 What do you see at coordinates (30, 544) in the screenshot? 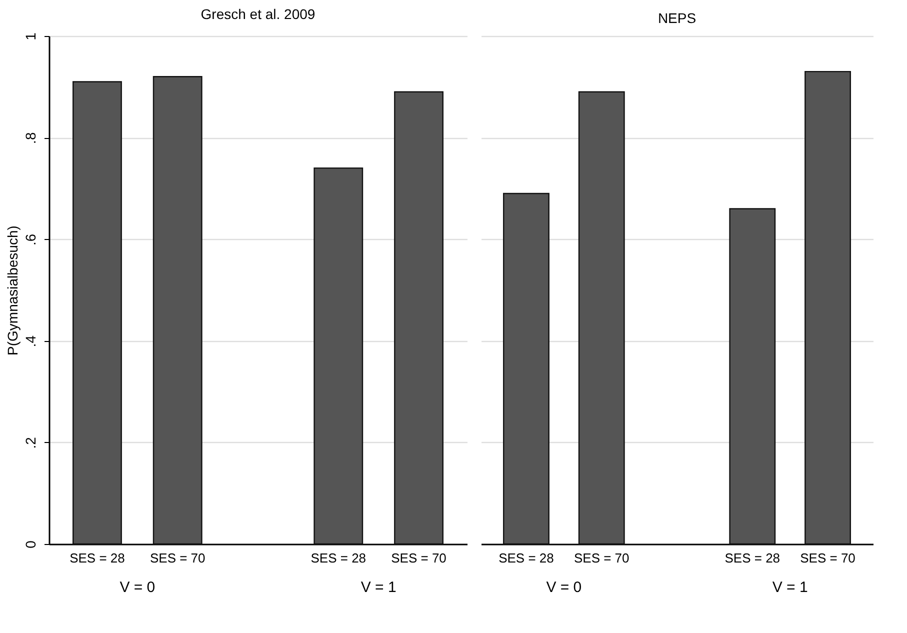
I see `y-tick-label: 0` at bounding box center [30, 544].